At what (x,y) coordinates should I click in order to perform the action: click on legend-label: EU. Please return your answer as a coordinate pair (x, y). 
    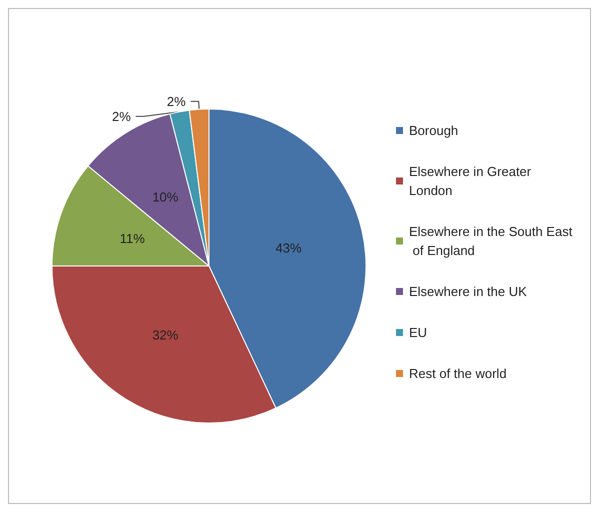
    Looking at the image, I should click on (418, 332).